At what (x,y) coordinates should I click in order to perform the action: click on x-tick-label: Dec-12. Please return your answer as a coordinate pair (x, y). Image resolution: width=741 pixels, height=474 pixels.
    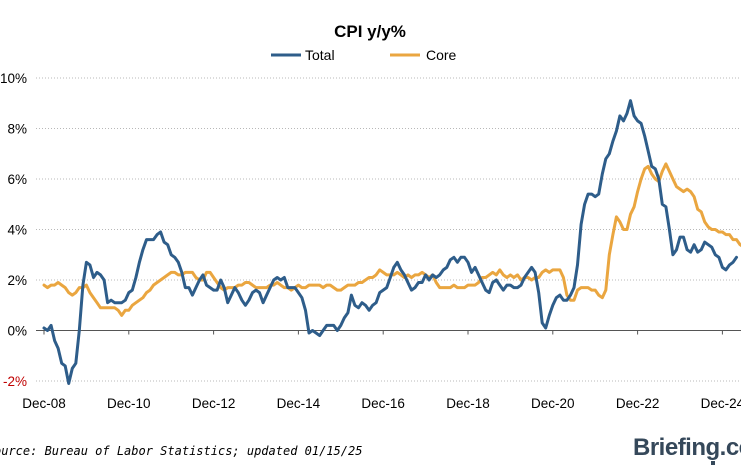
    Looking at the image, I should click on (214, 403).